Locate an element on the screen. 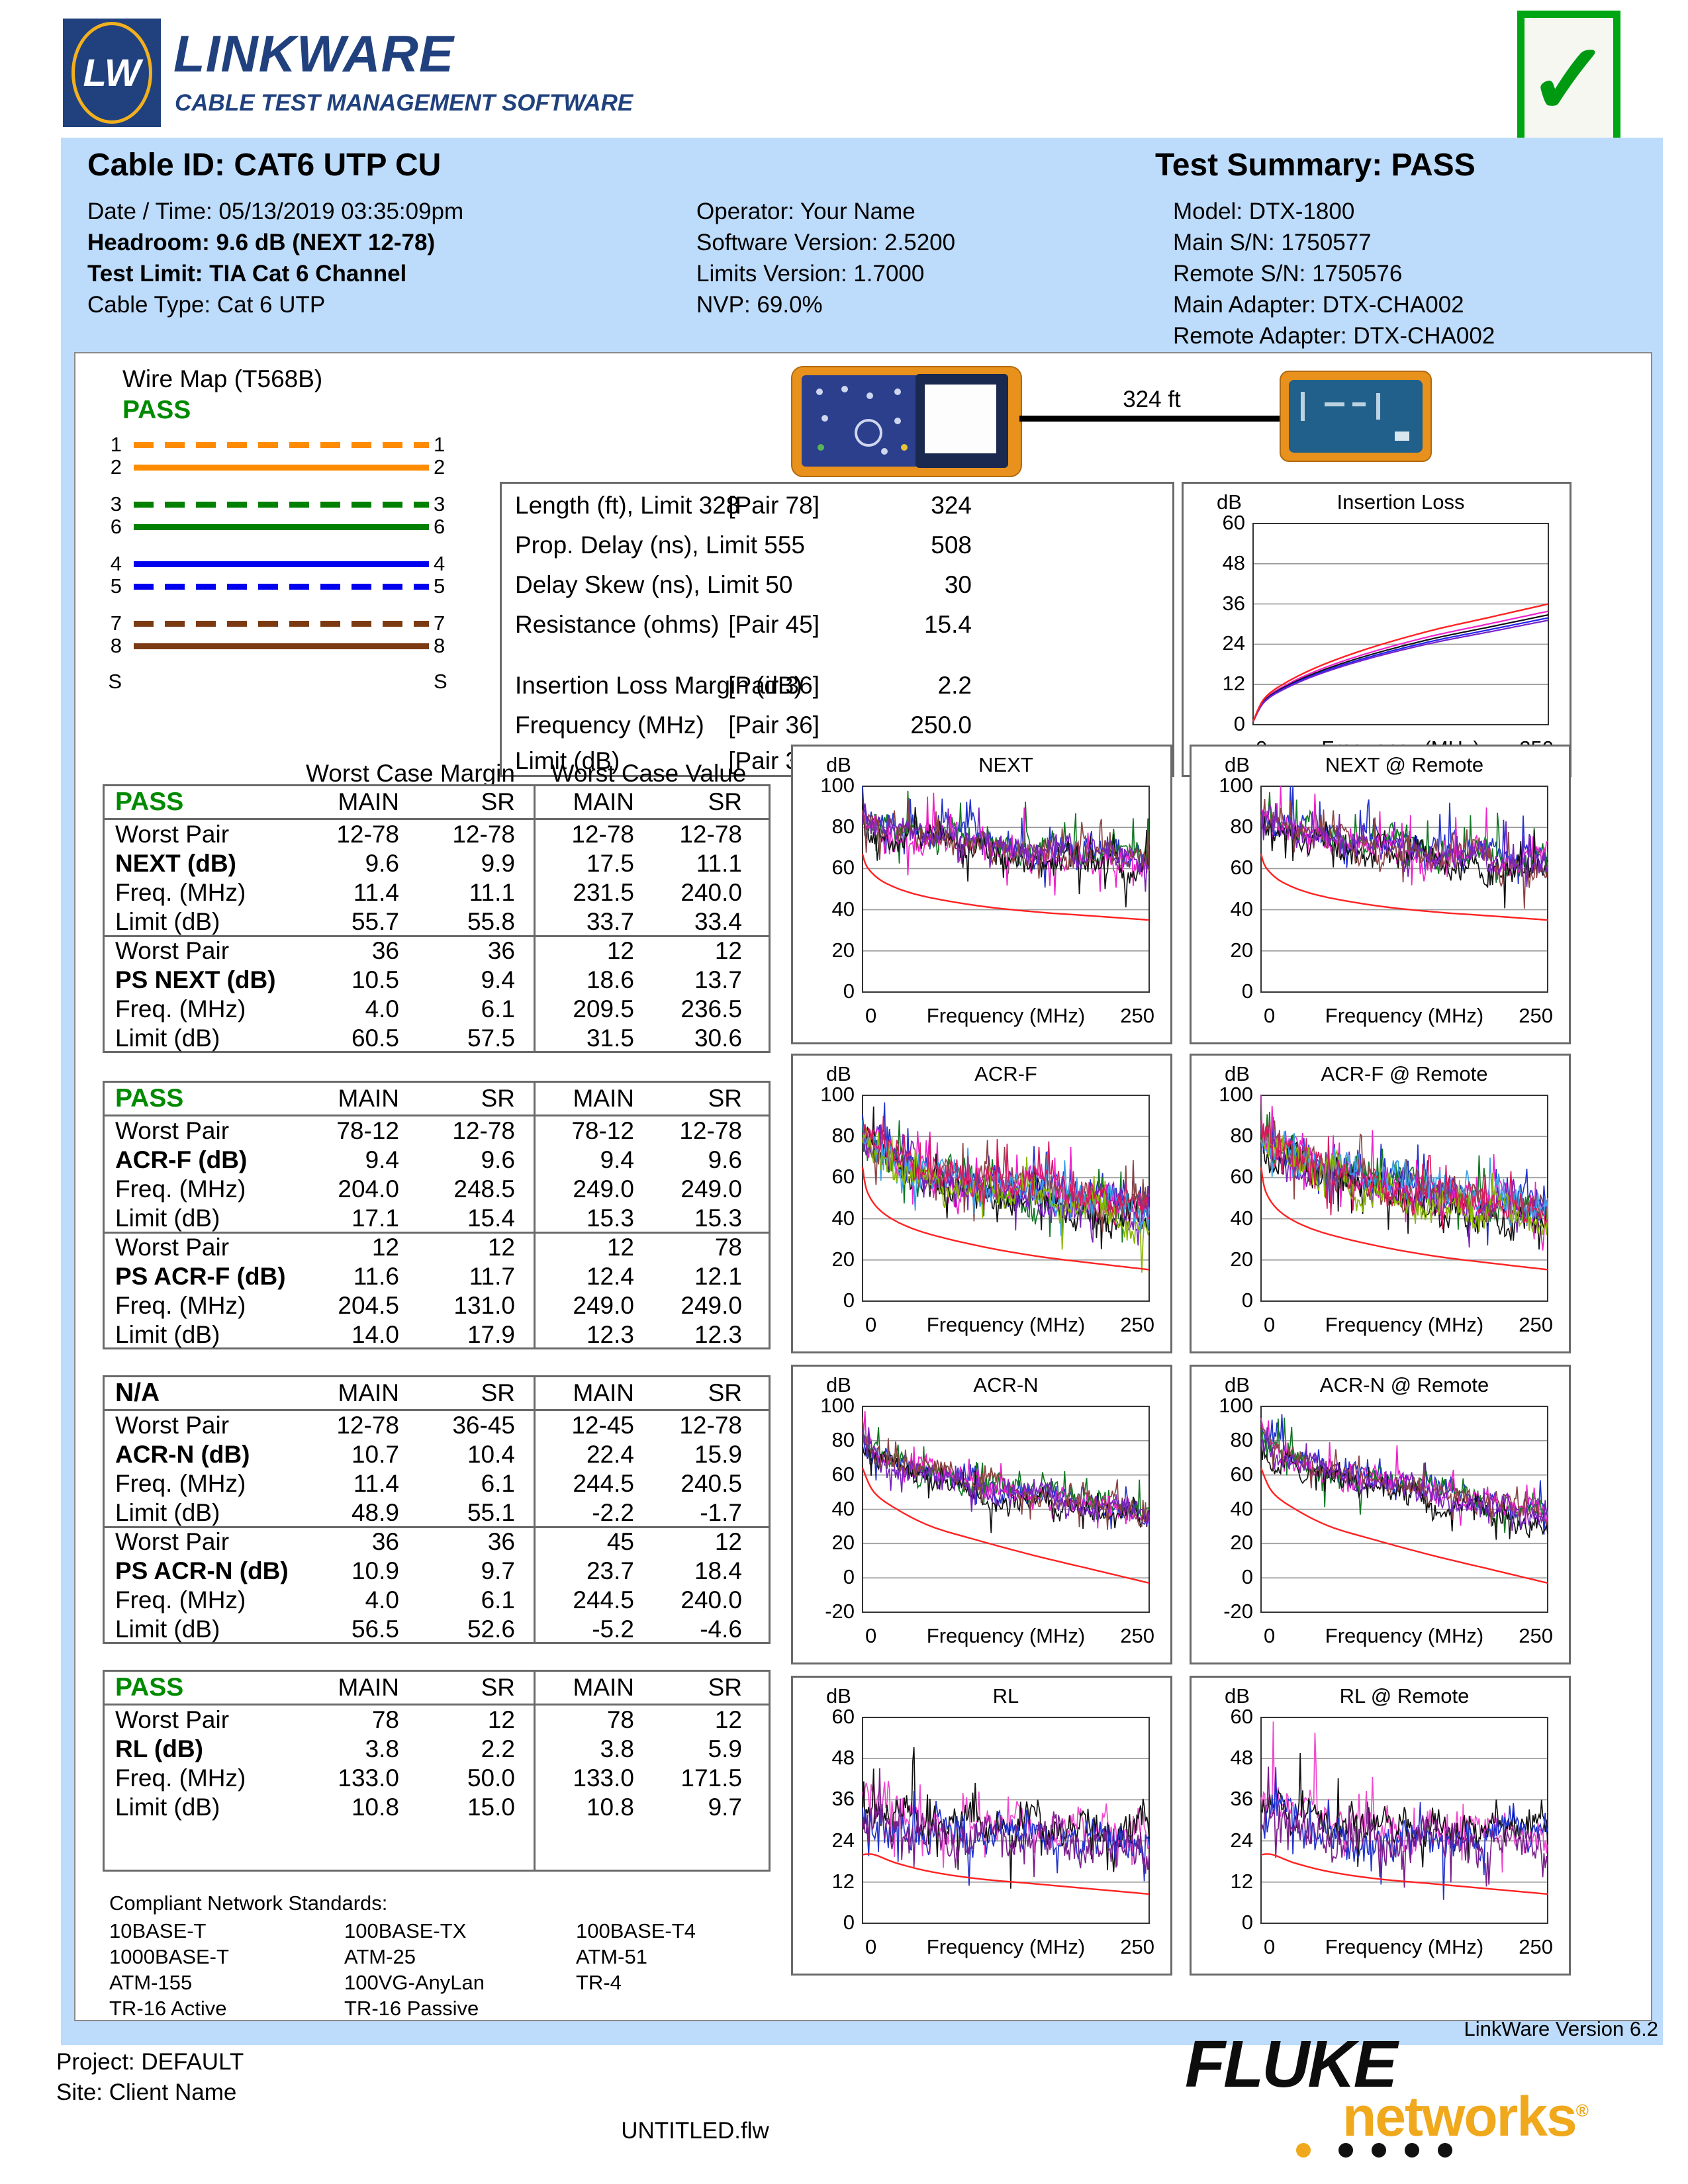  result-value: 60.5 is located at coordinates (375, 1038).